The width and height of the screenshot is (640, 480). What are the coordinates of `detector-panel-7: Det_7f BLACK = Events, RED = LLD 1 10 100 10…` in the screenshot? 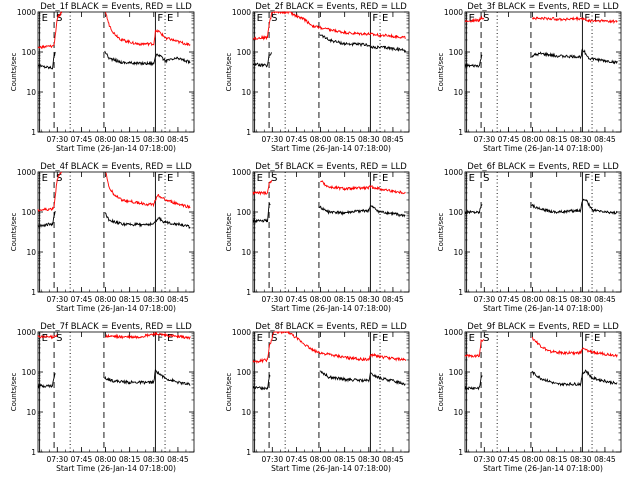 It's located at (102, 397).